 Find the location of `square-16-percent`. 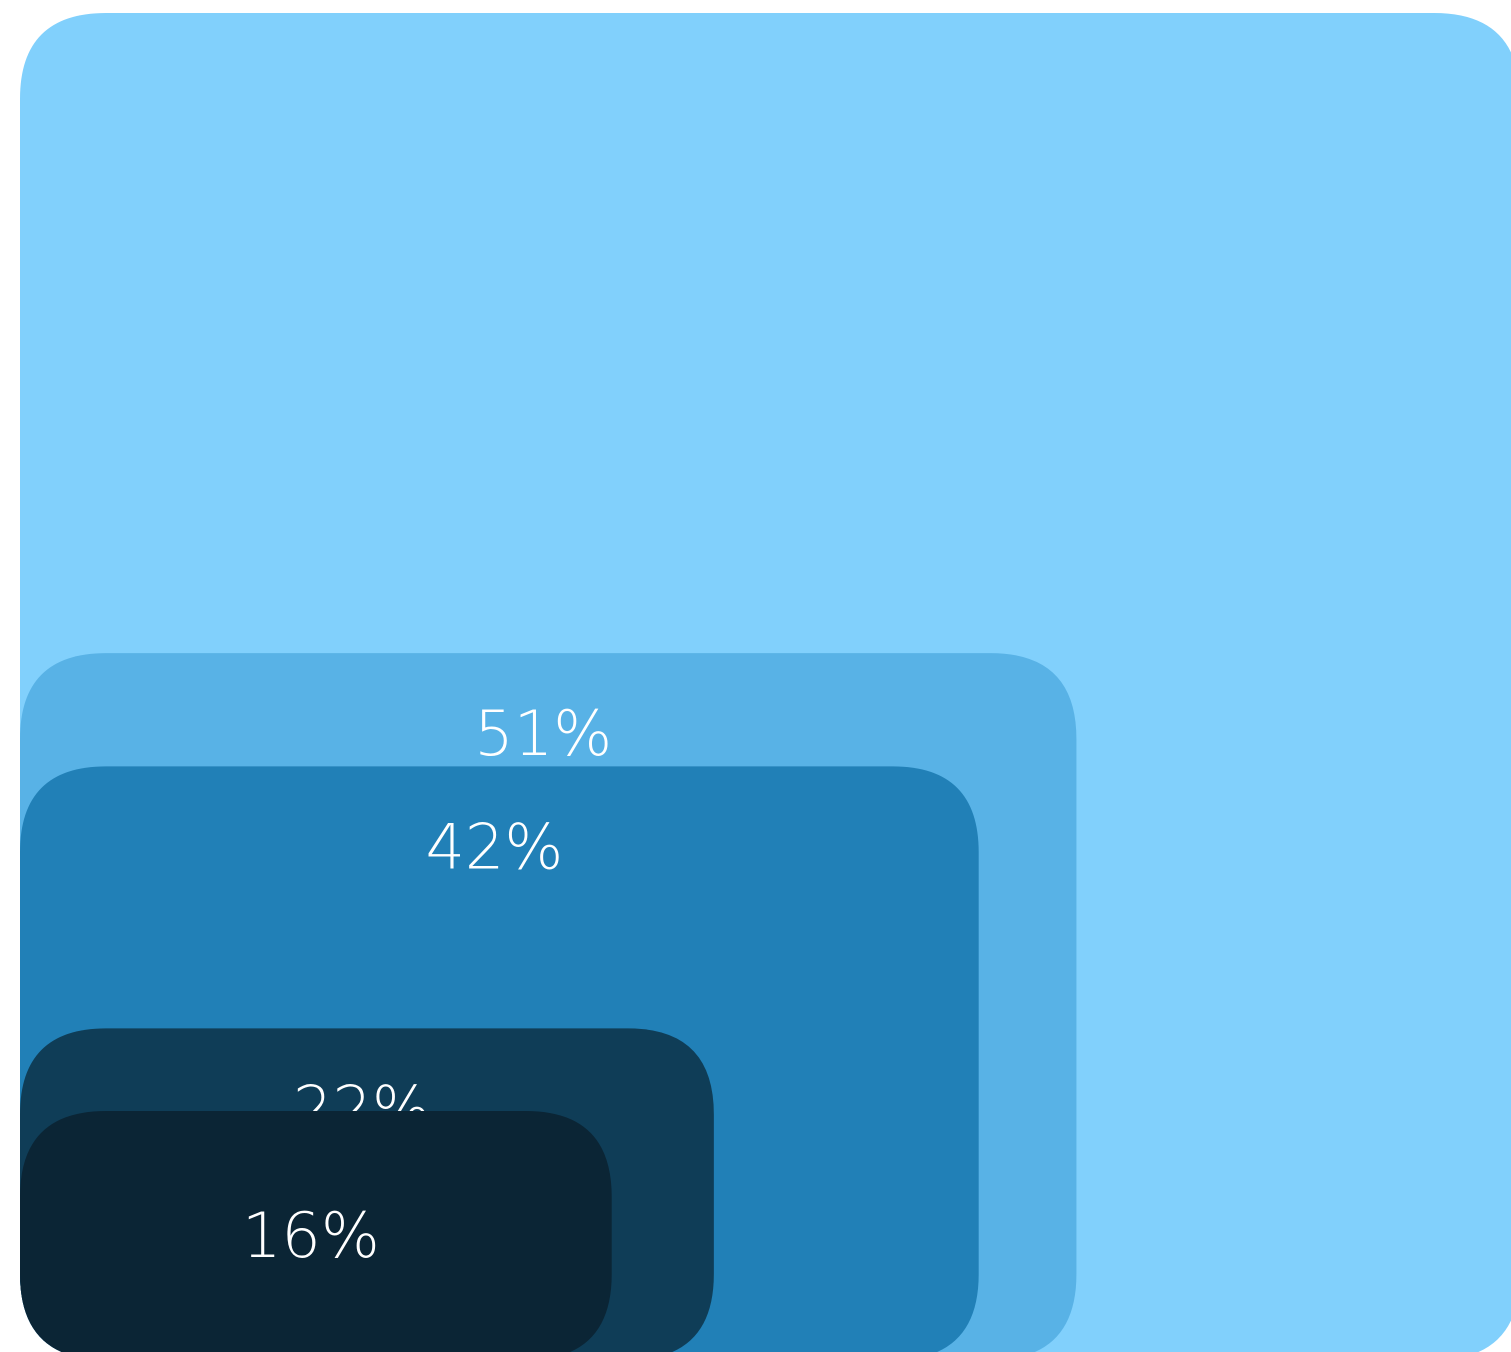

square-16-percent is located at coordinates (316, 1231).